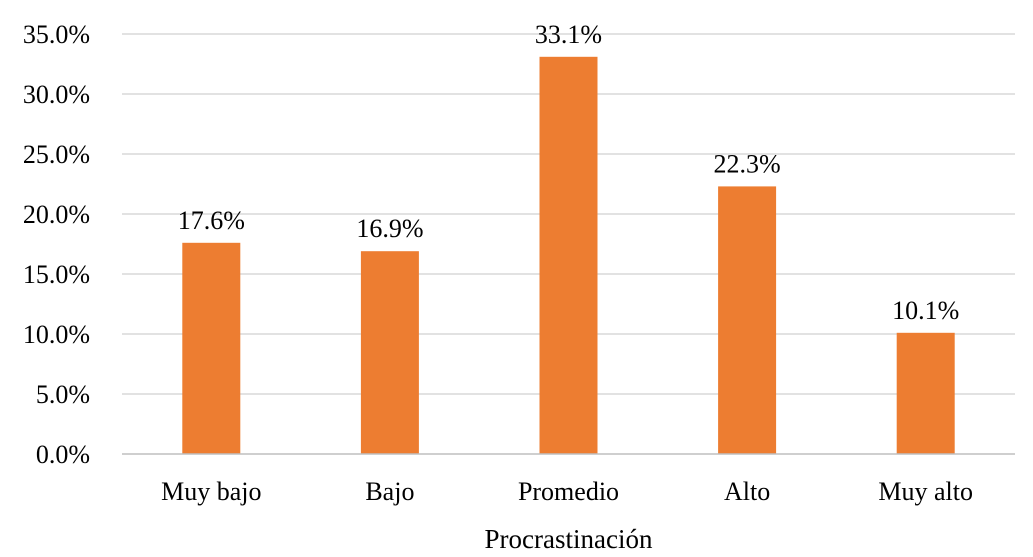  Describe the element at coordinates (389, 228) in the screenshot. I see `data-label: 16.9%` at that location.